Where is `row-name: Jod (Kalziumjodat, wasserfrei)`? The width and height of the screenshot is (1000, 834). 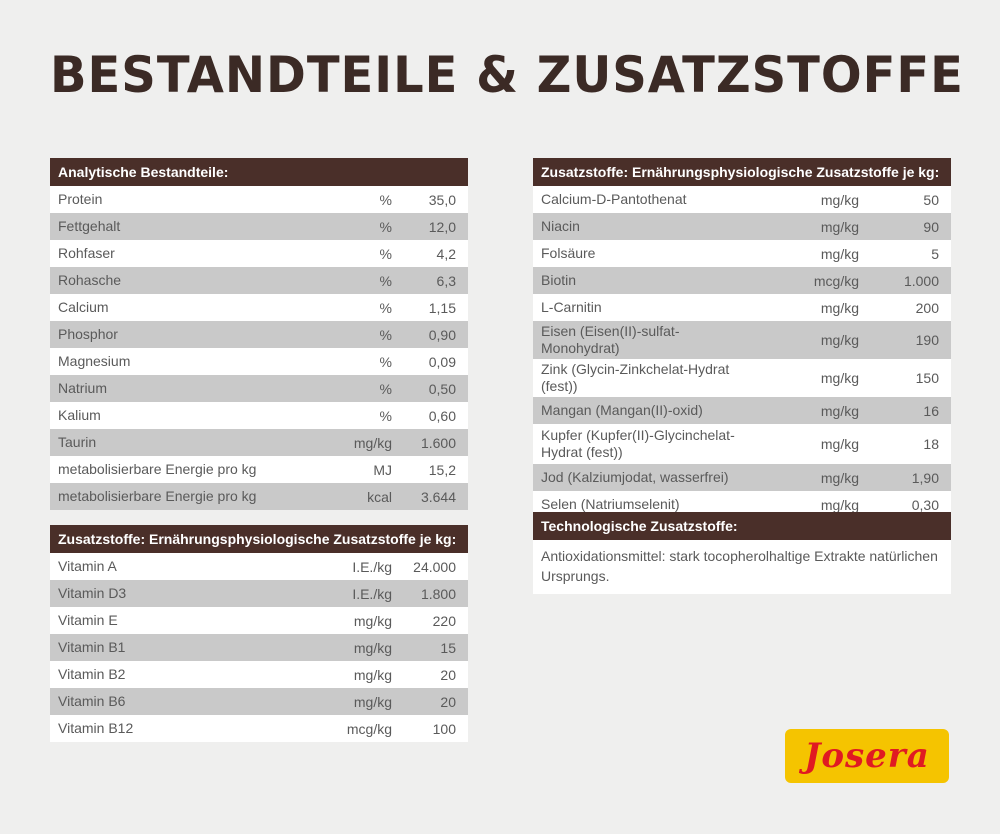 row-name: Jod (Kalziumjodat, wasserfrei) is located at coordinates (635, 477).